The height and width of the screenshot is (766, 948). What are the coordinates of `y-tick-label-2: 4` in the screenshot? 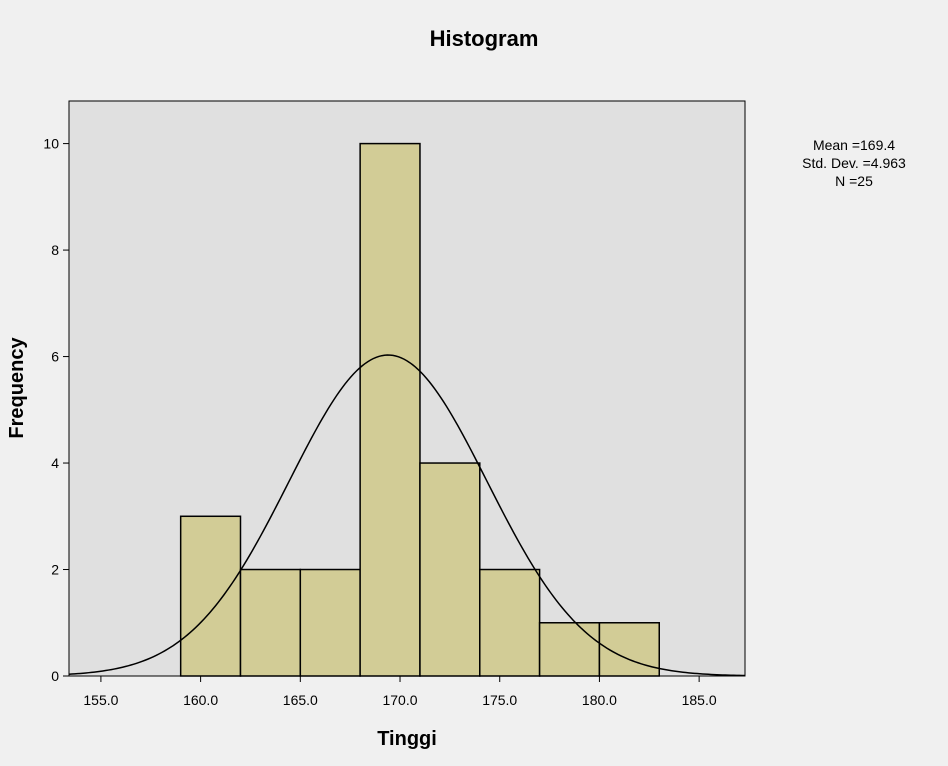 It's located at (55, 463).